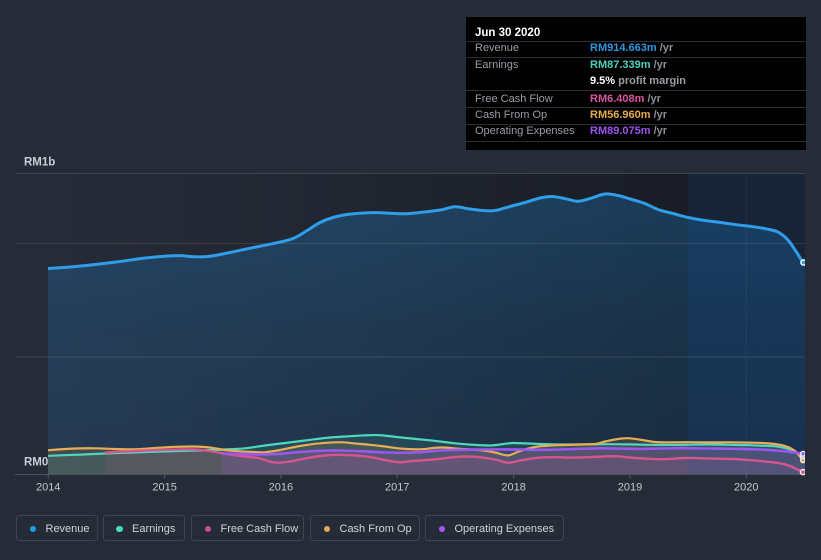  Describe the element at coordinates (630, 488) in the screenshot. I see `svg-text: 2019` at that location.